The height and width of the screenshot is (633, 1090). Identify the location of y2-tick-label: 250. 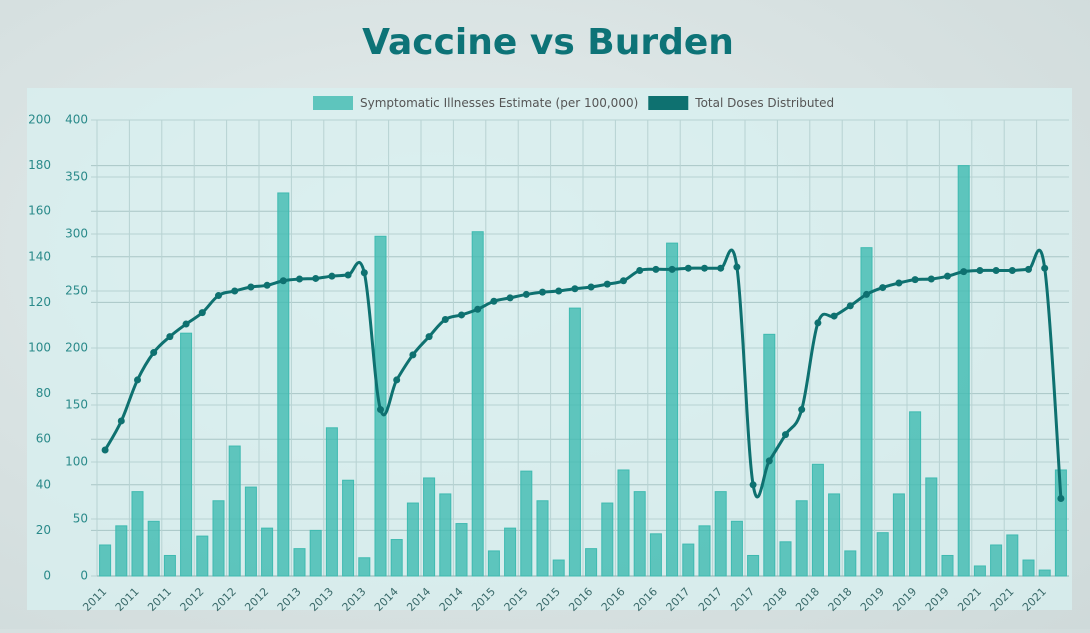
(76, 291).